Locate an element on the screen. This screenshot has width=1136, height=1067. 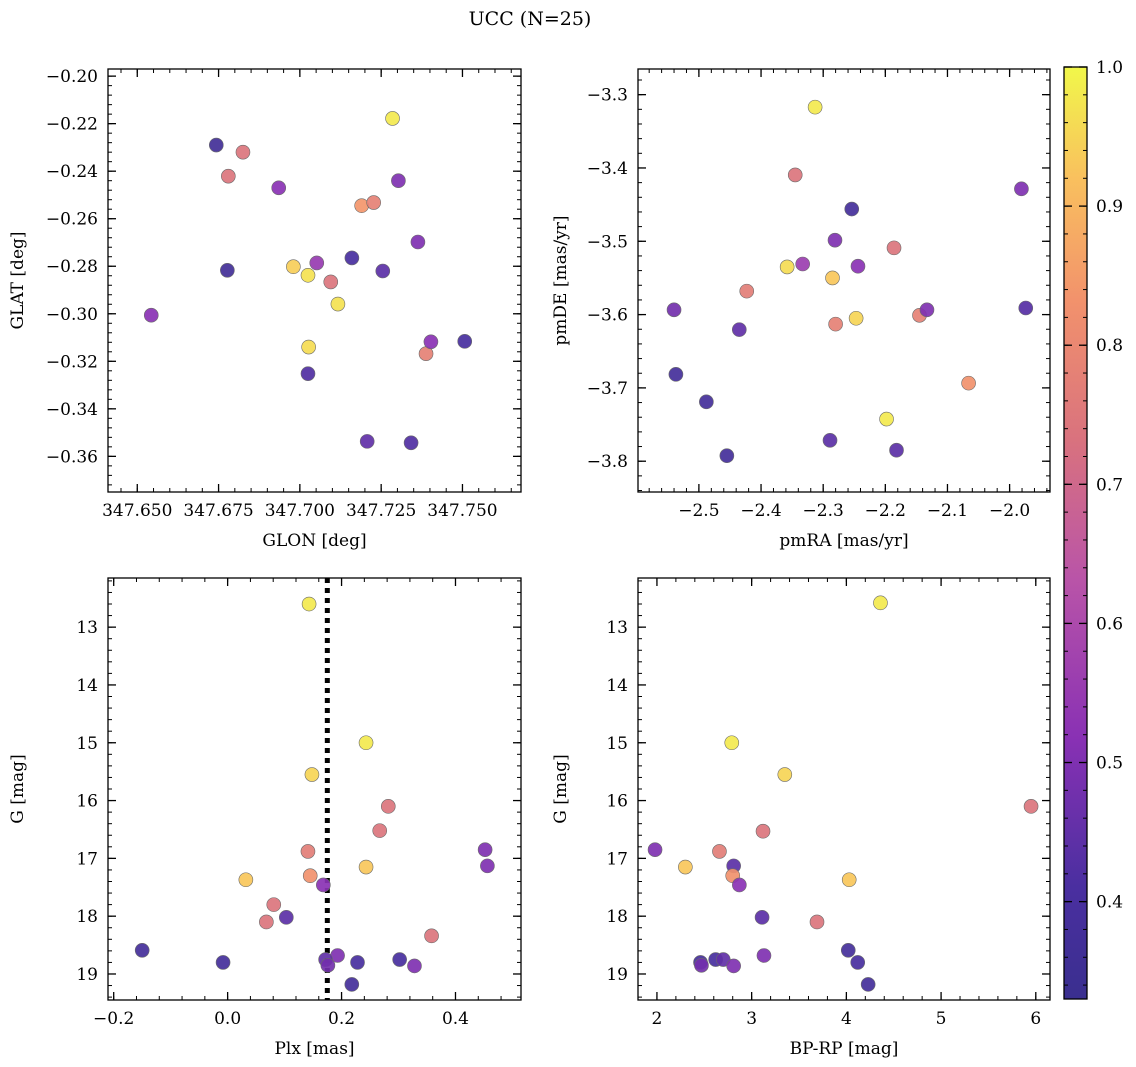
x-tick-label: 0.0 is located at coordinates (227, 1019).